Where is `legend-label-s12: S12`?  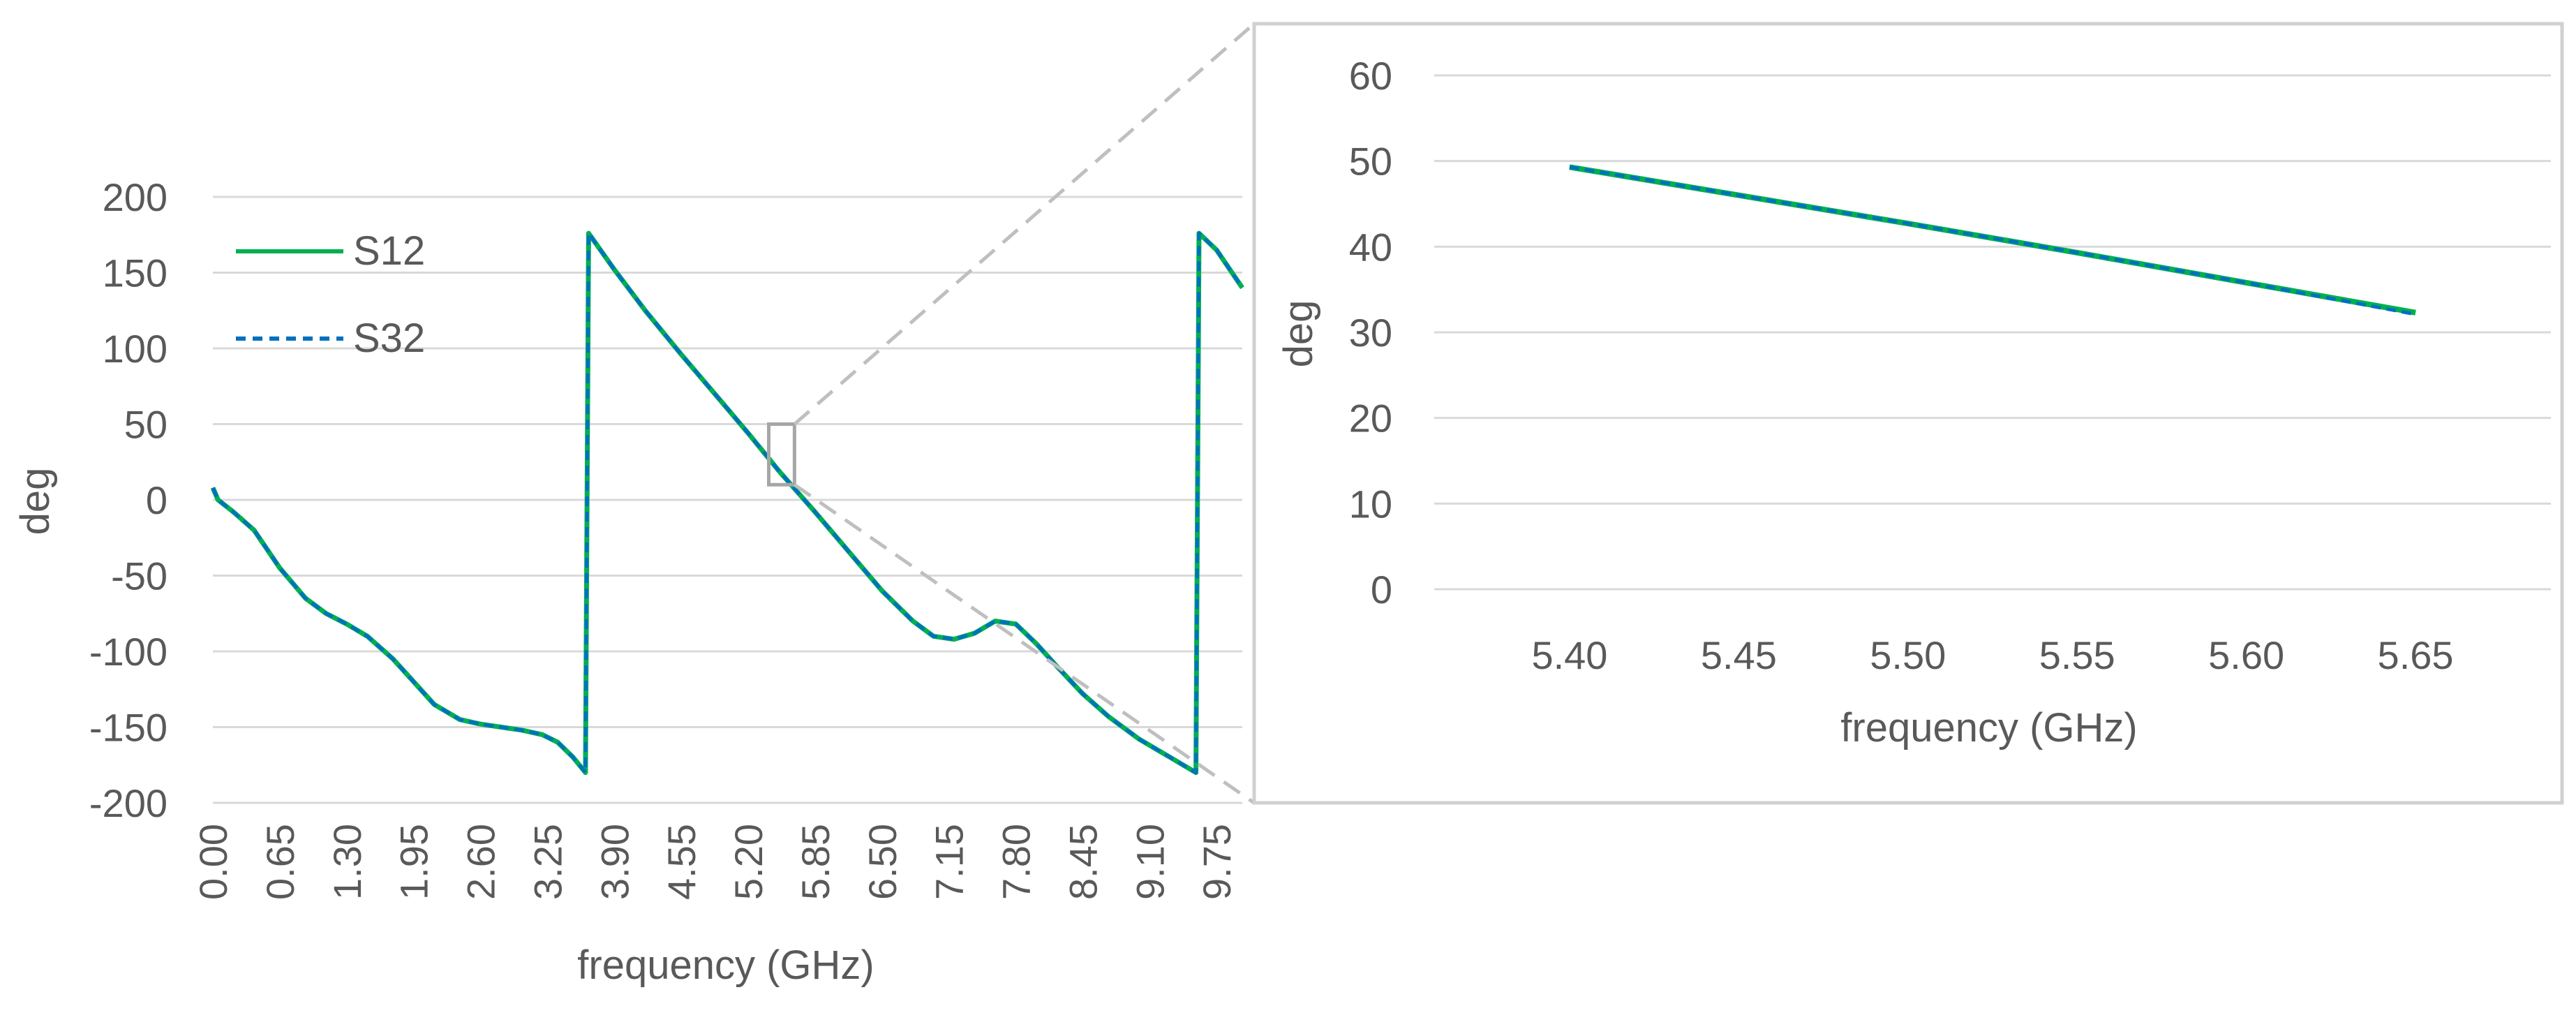 legend-label-s12: S12 is located at coordinates (389, 251).